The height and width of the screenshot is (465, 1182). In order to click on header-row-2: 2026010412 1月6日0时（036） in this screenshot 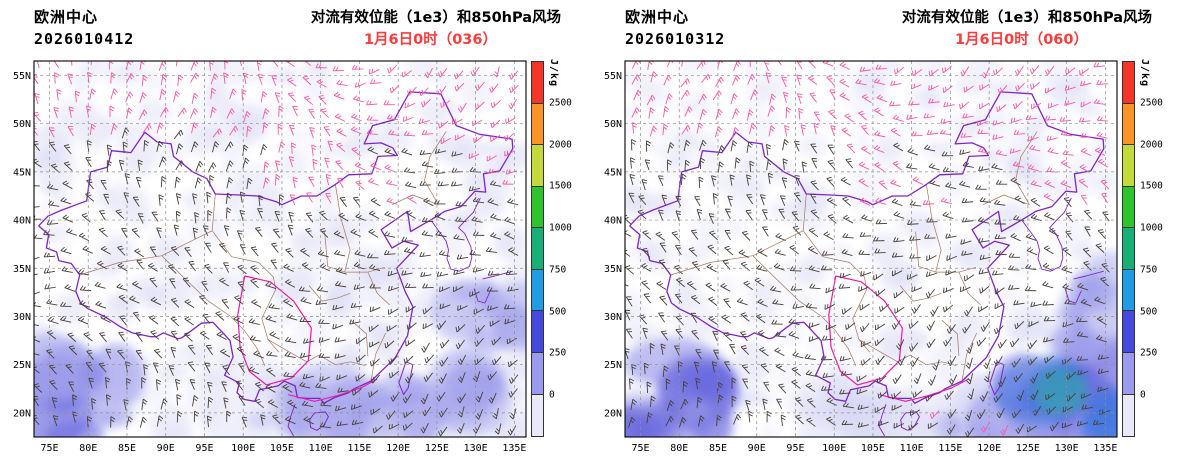, I will do `click(297, 40)`.